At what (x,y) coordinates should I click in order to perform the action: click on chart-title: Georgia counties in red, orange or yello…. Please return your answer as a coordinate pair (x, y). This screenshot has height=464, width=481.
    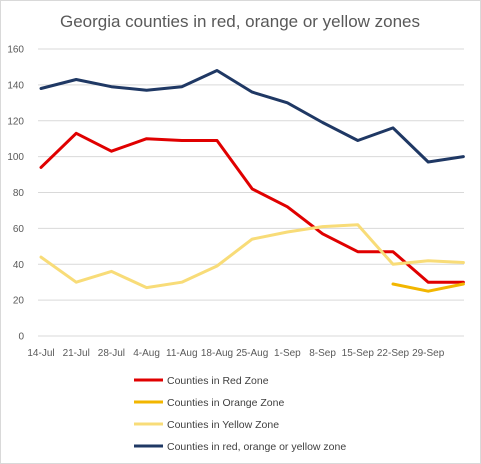
    Looking at the image, I should click on (240, 21).